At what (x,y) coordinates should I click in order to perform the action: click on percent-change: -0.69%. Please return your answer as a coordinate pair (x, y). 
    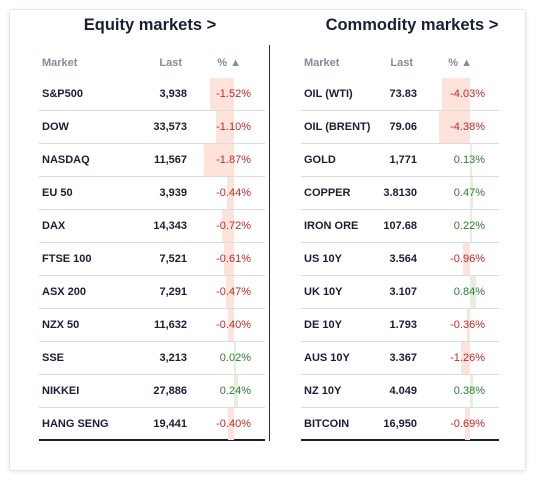
    Looking at the image, I should click on (467, 424).